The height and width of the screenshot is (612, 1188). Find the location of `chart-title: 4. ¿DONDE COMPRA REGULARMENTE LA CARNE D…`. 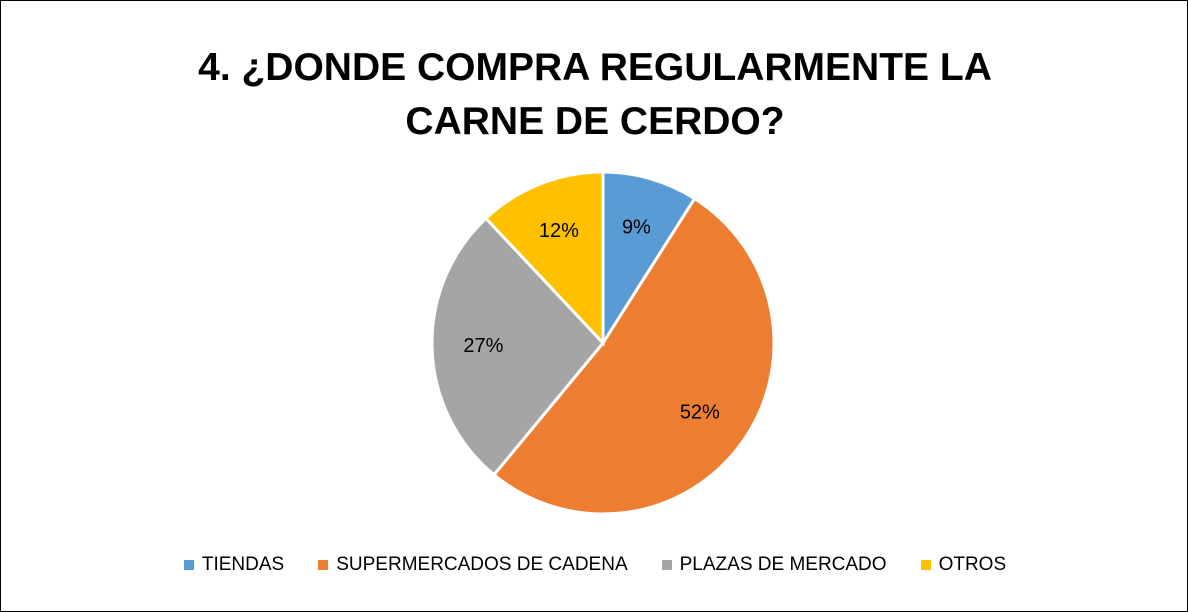

chart-title: 4. ¿DONDE COMPRA REGULARMENTE LA CARNE D… is located at coordinates (595, 94).